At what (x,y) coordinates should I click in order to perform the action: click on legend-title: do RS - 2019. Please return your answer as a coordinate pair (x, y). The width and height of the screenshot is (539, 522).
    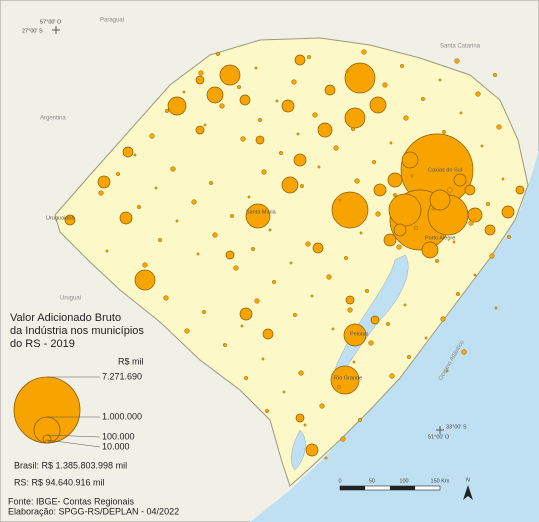
    Looking at the image, I should click on (42, 344).